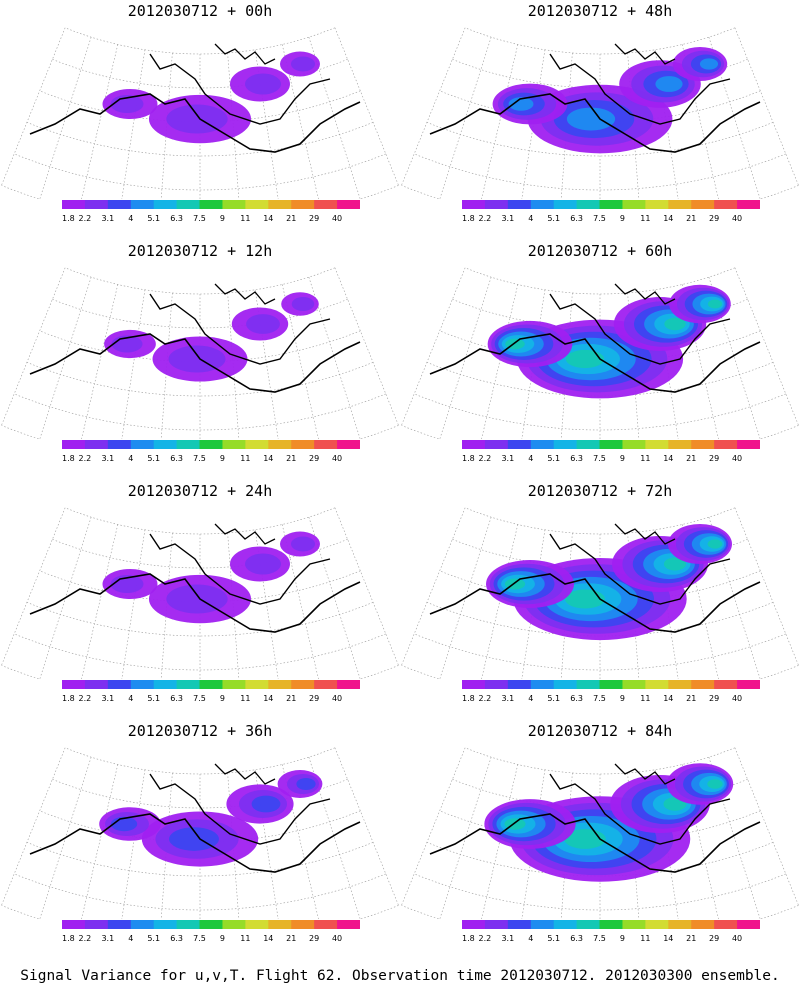 This screenshot has height=1000, width=800. Describe the element at coordinates (200, 11) in the screenshot. I see `panel-title: 2012030712 + 00h` at that location.